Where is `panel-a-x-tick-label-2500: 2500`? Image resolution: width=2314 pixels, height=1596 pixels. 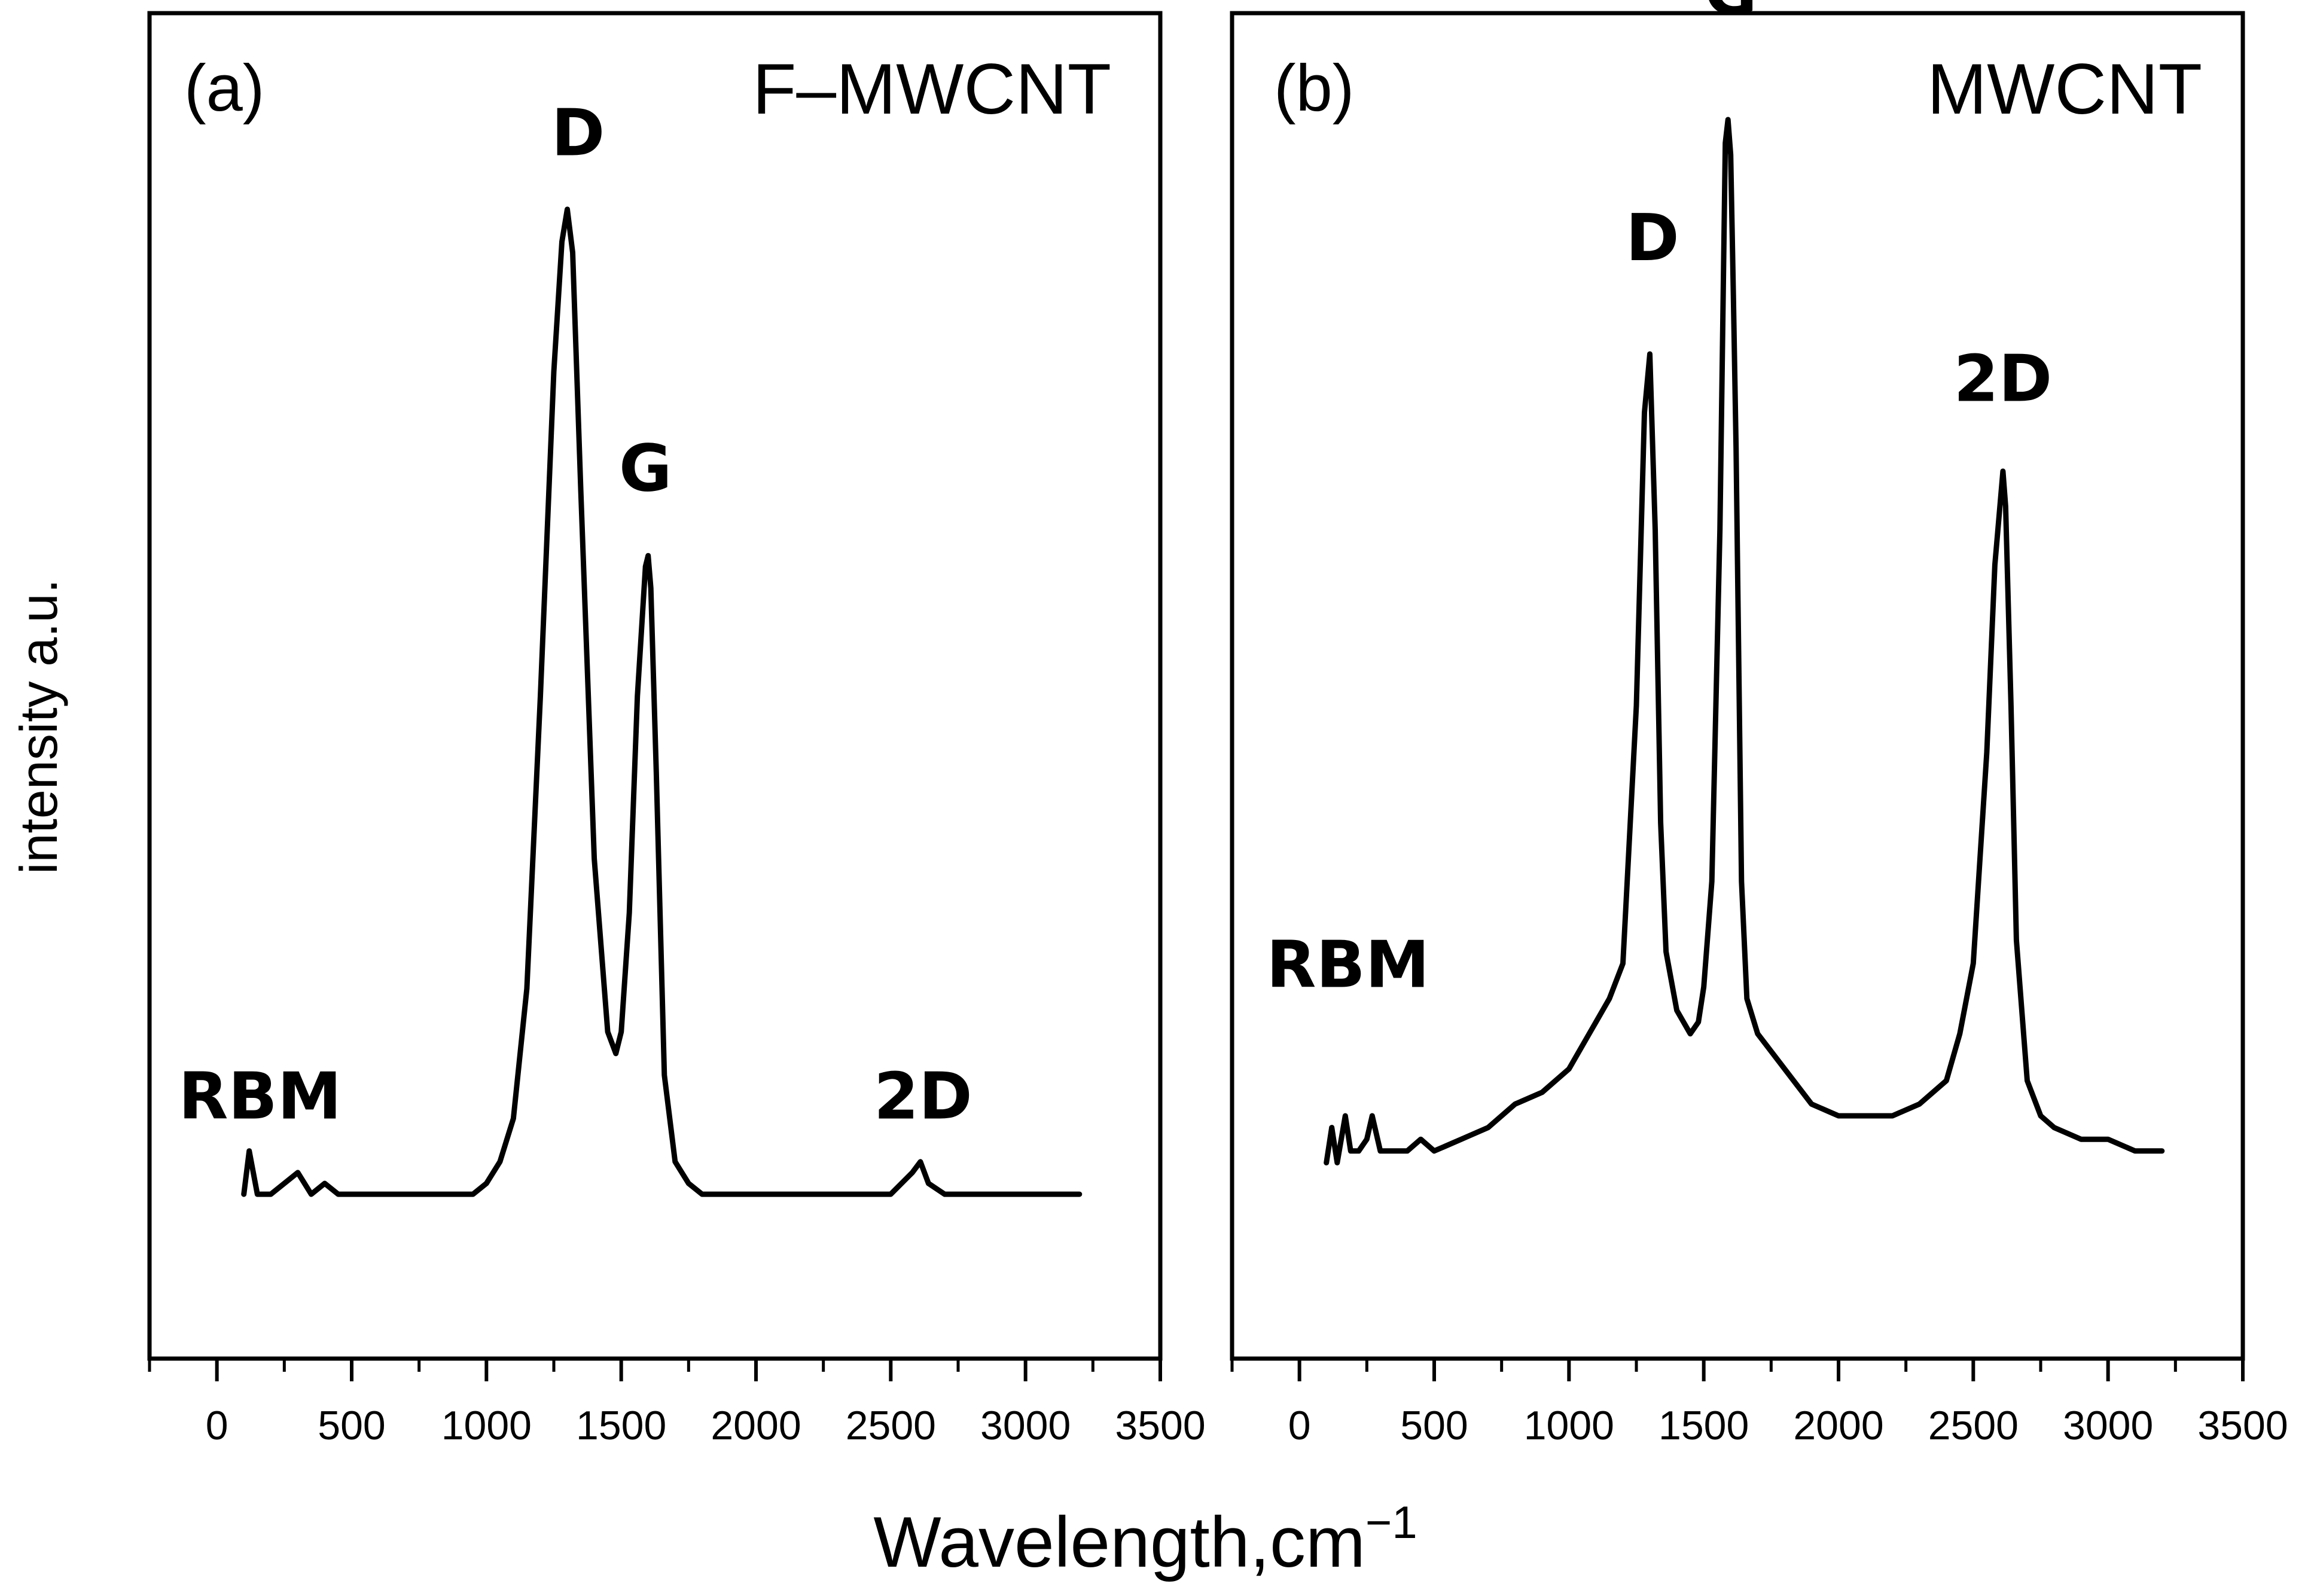
panel-a-x-tick-label-2500: 2500 is located at coordinates (891, 1425).